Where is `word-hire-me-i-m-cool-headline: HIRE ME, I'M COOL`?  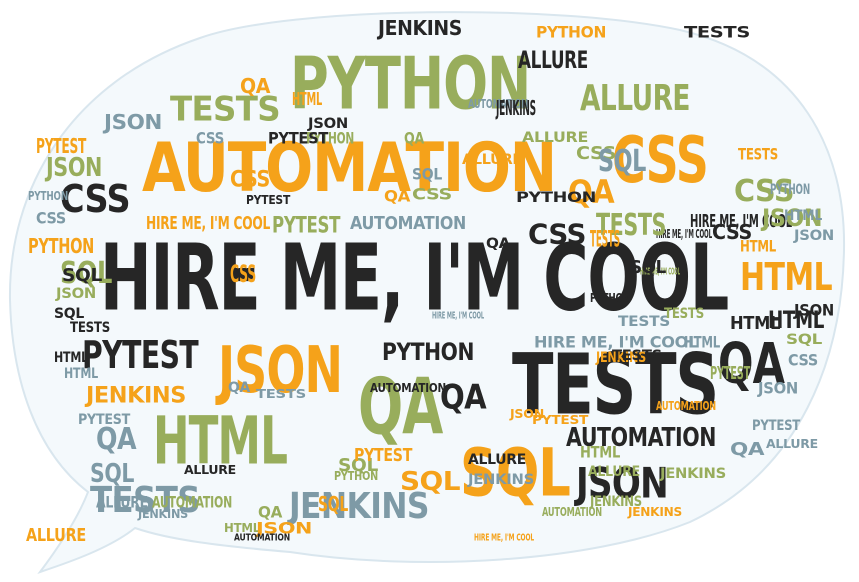
word-hire-me-i-m-cool-headline: HIRE ME, I'M COOL is located at coordinates (414, 277).